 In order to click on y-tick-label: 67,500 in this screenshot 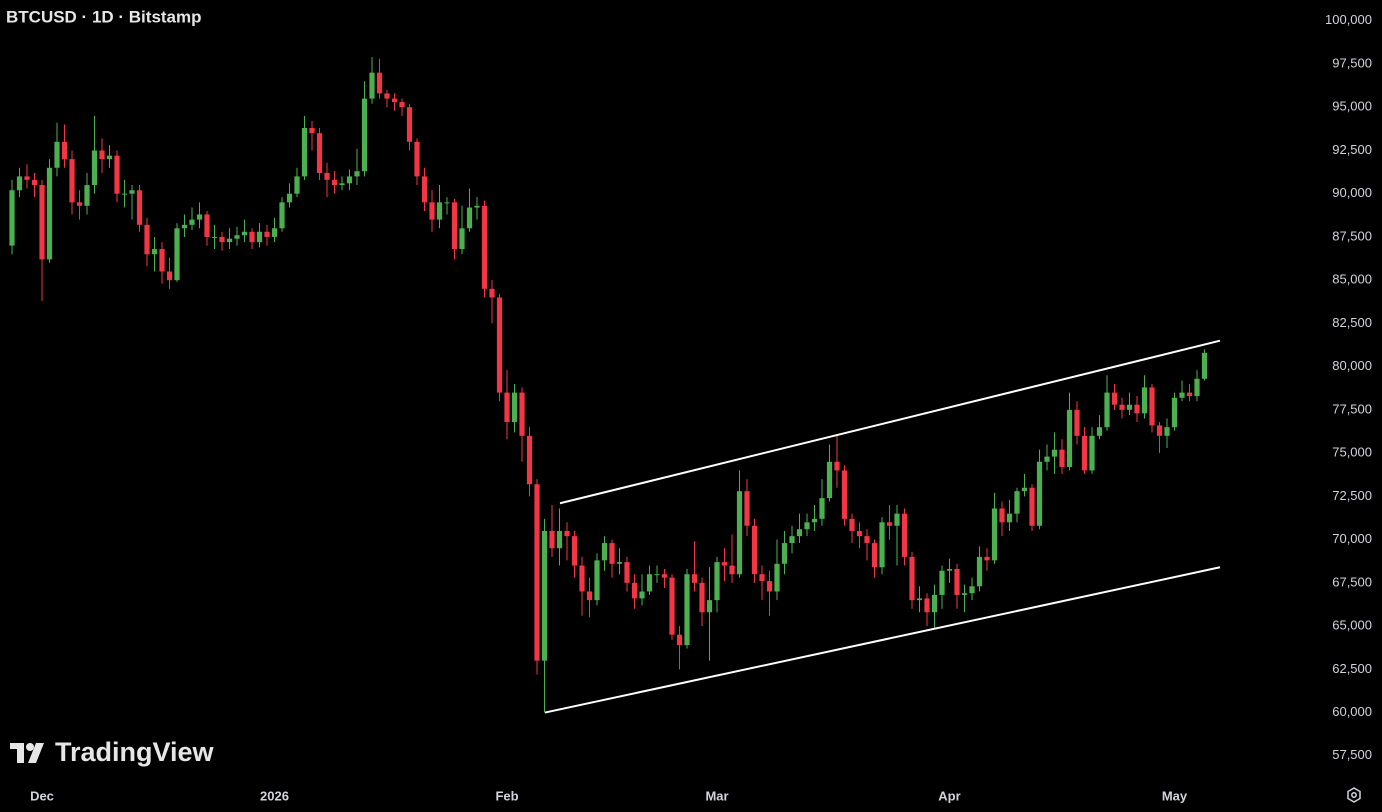, I will do `click(1352, 581)`.